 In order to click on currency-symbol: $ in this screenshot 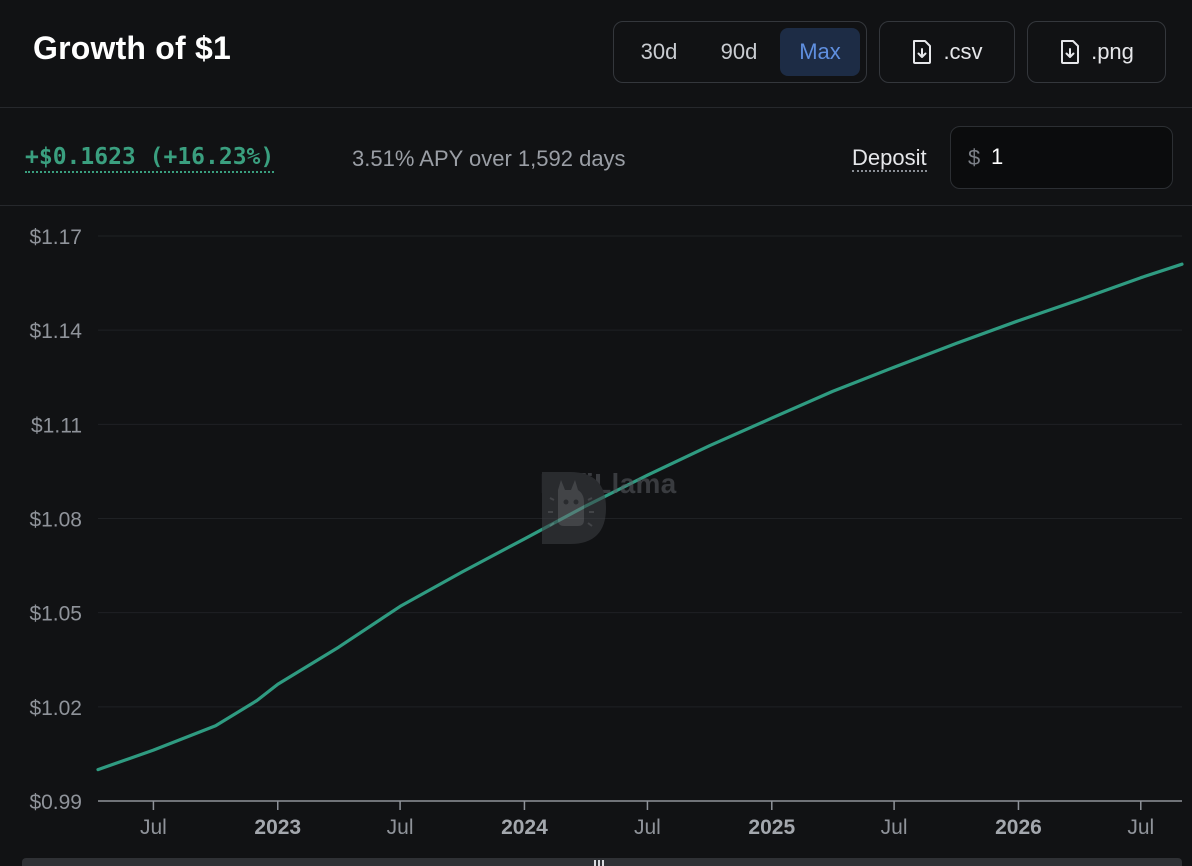, I will do `click(974, 157)`.